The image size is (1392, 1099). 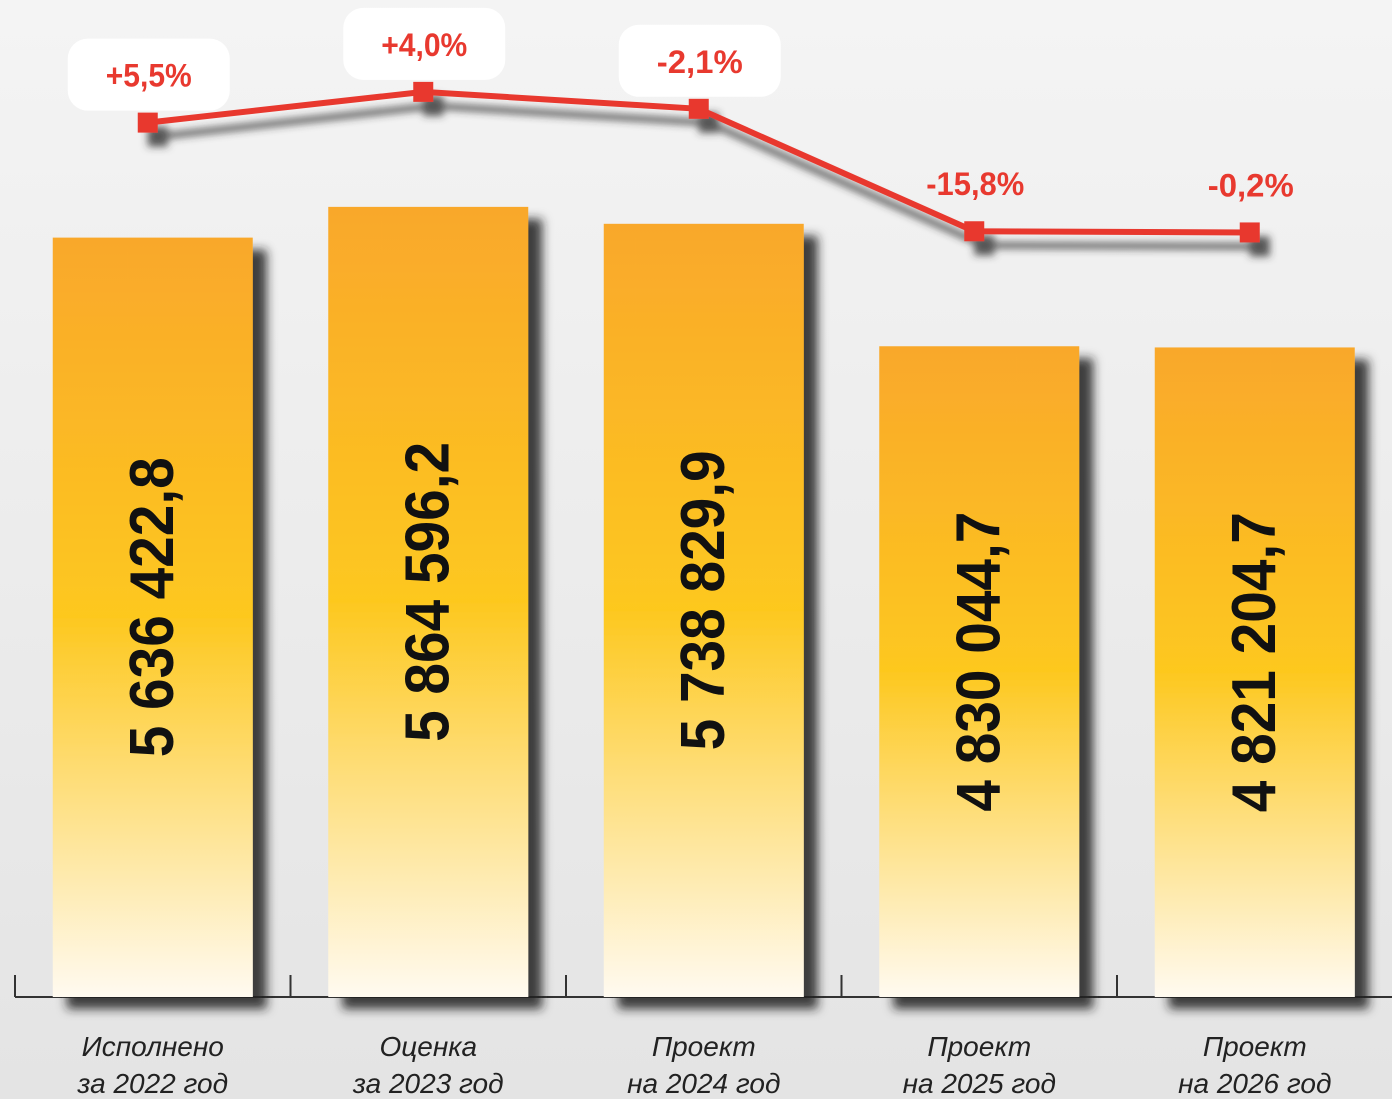 I want to click on bar-value-label: 4 830 044,7, so click(x=978, y=662).